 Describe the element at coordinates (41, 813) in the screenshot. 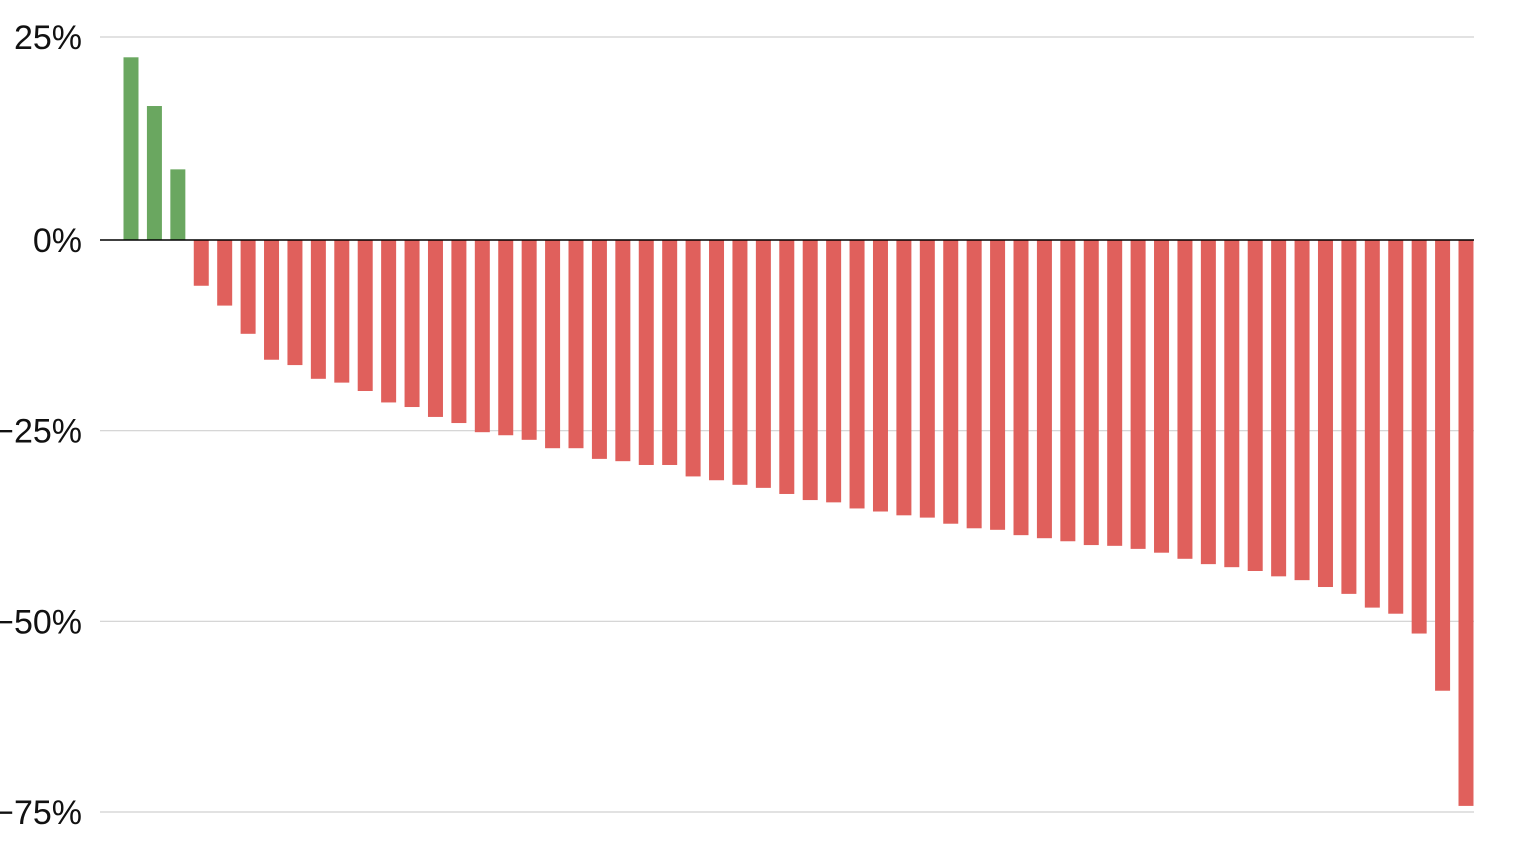

I see `y-tick-label: −75%` at that location.